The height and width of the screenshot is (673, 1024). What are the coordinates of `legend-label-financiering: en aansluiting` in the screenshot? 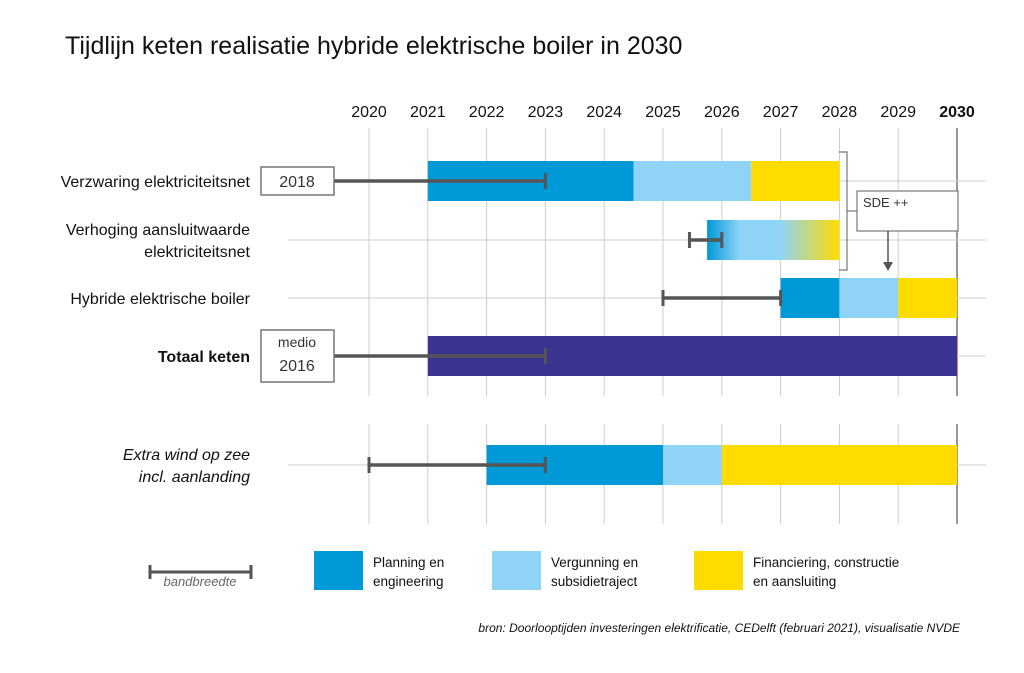 It's located at (794, 581).